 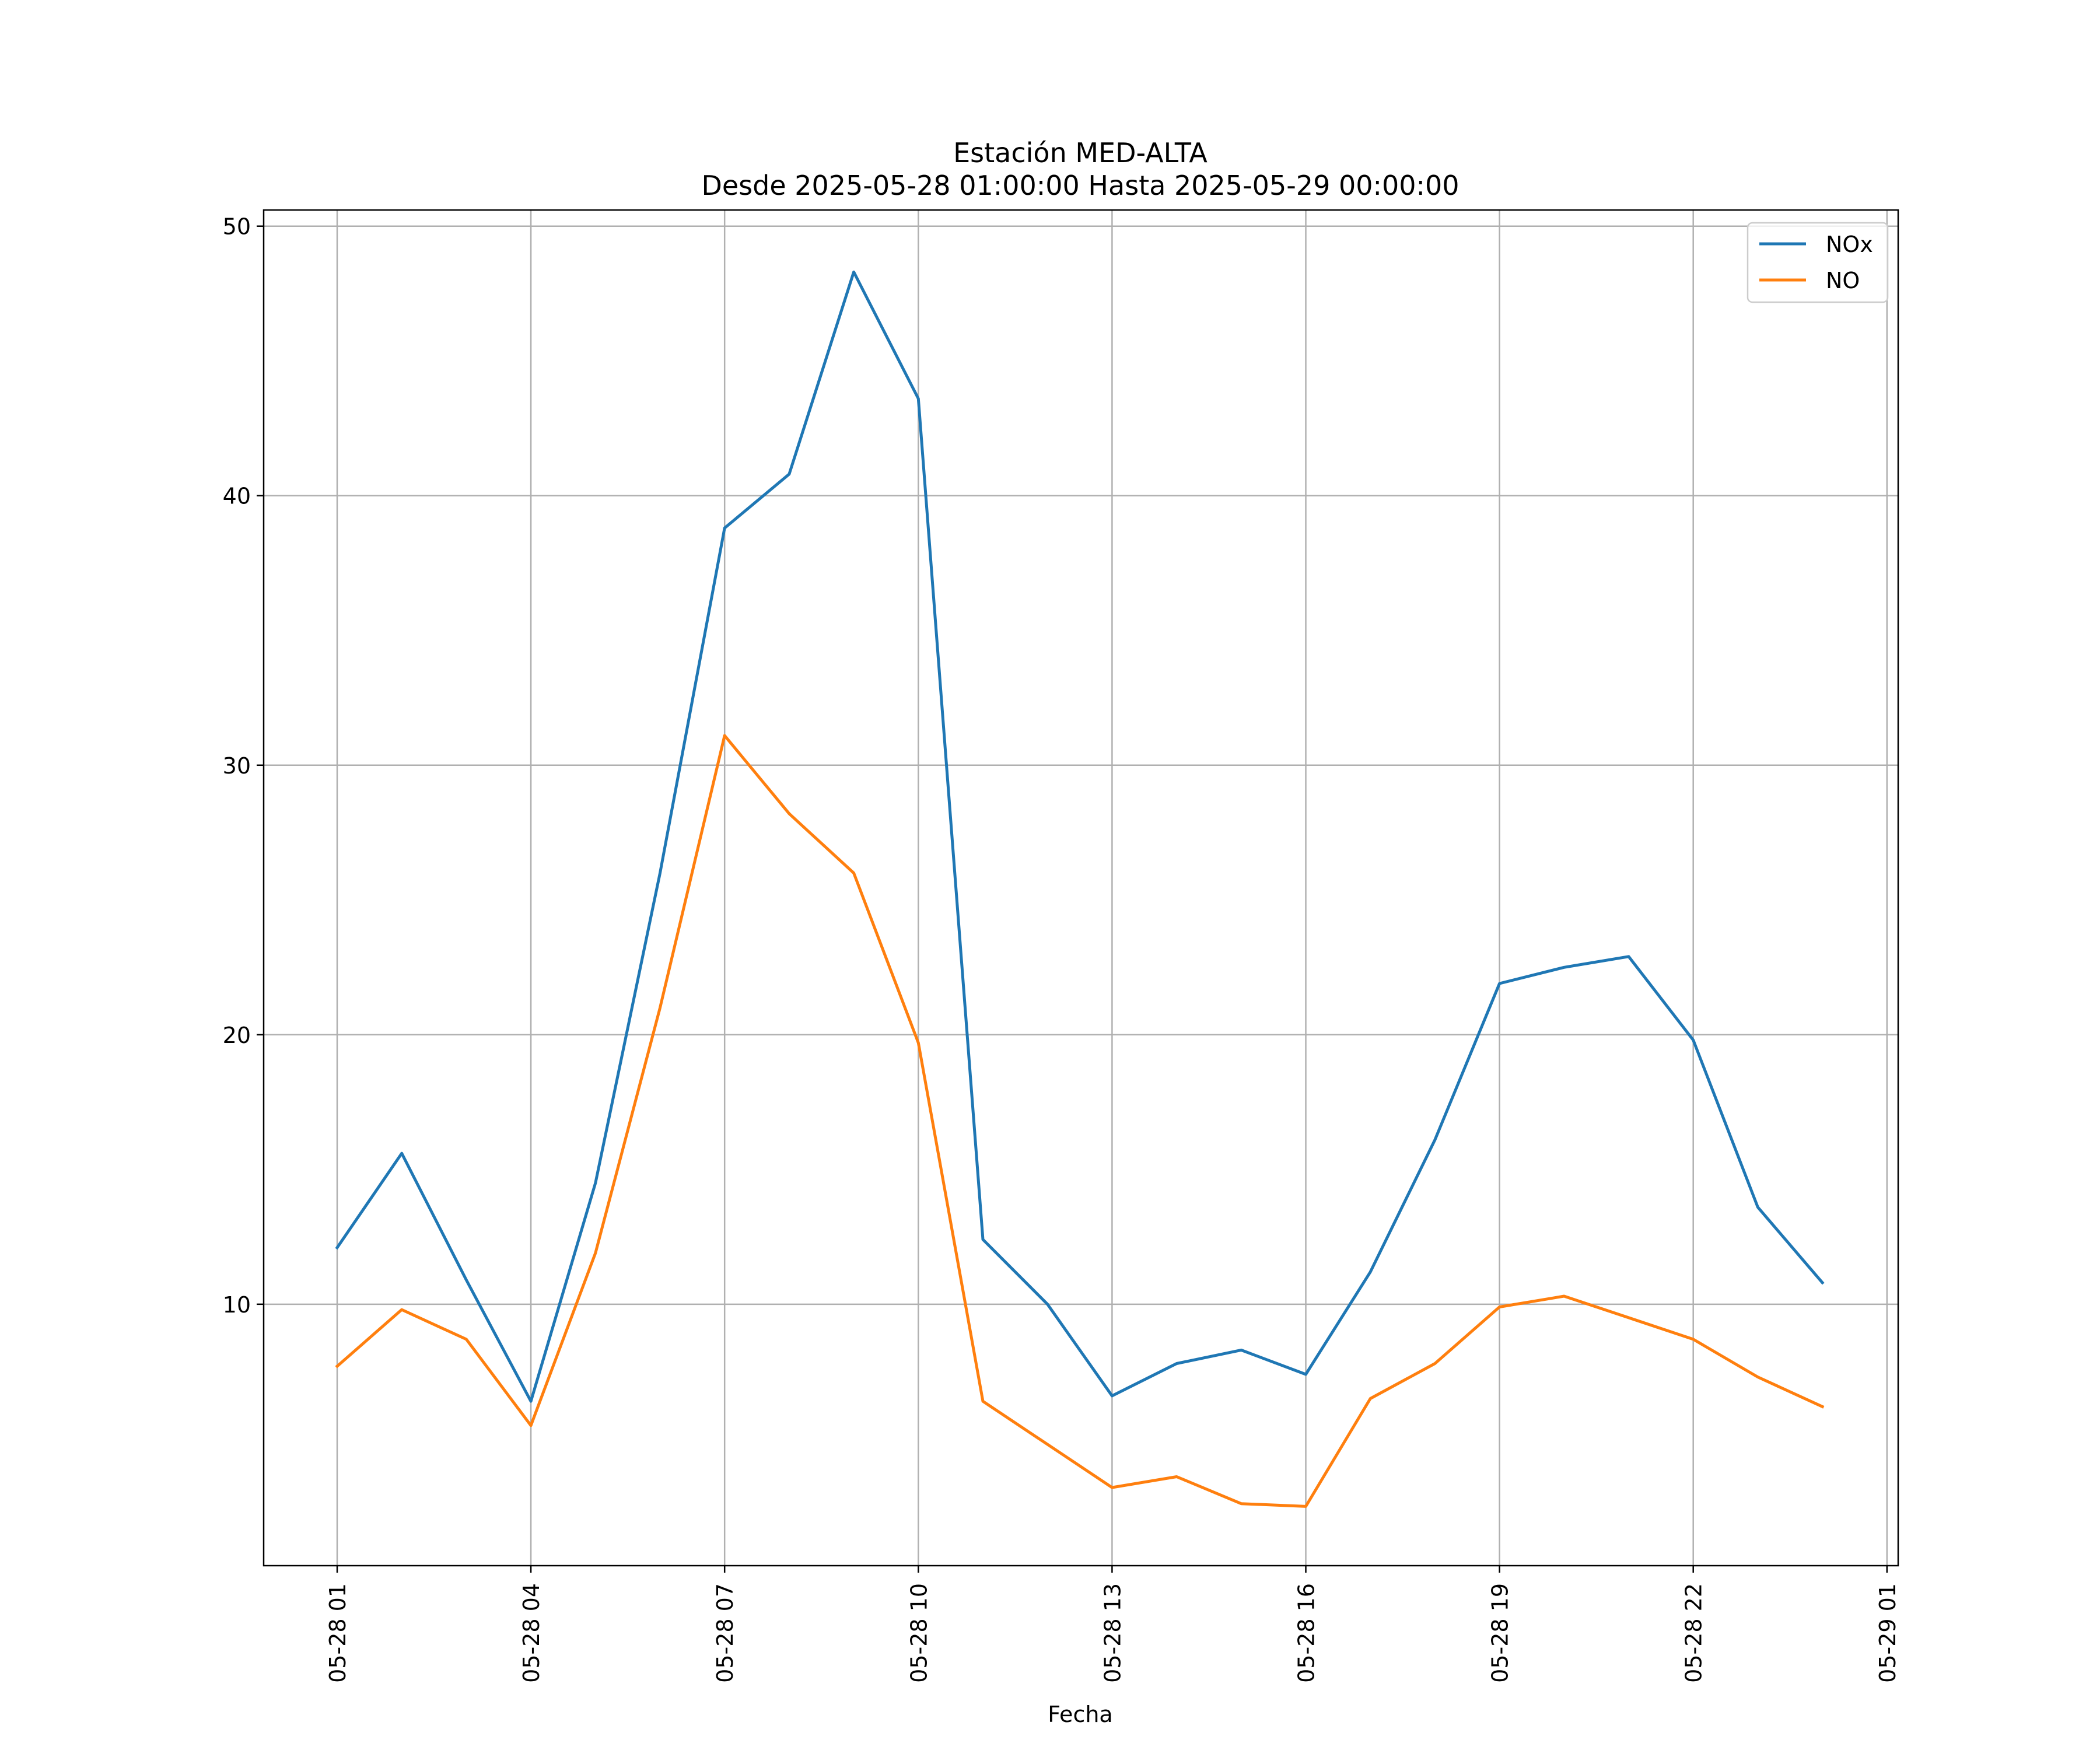 I want to click on x-tick-label: 05-28 07, so click(x=725, y=1633).